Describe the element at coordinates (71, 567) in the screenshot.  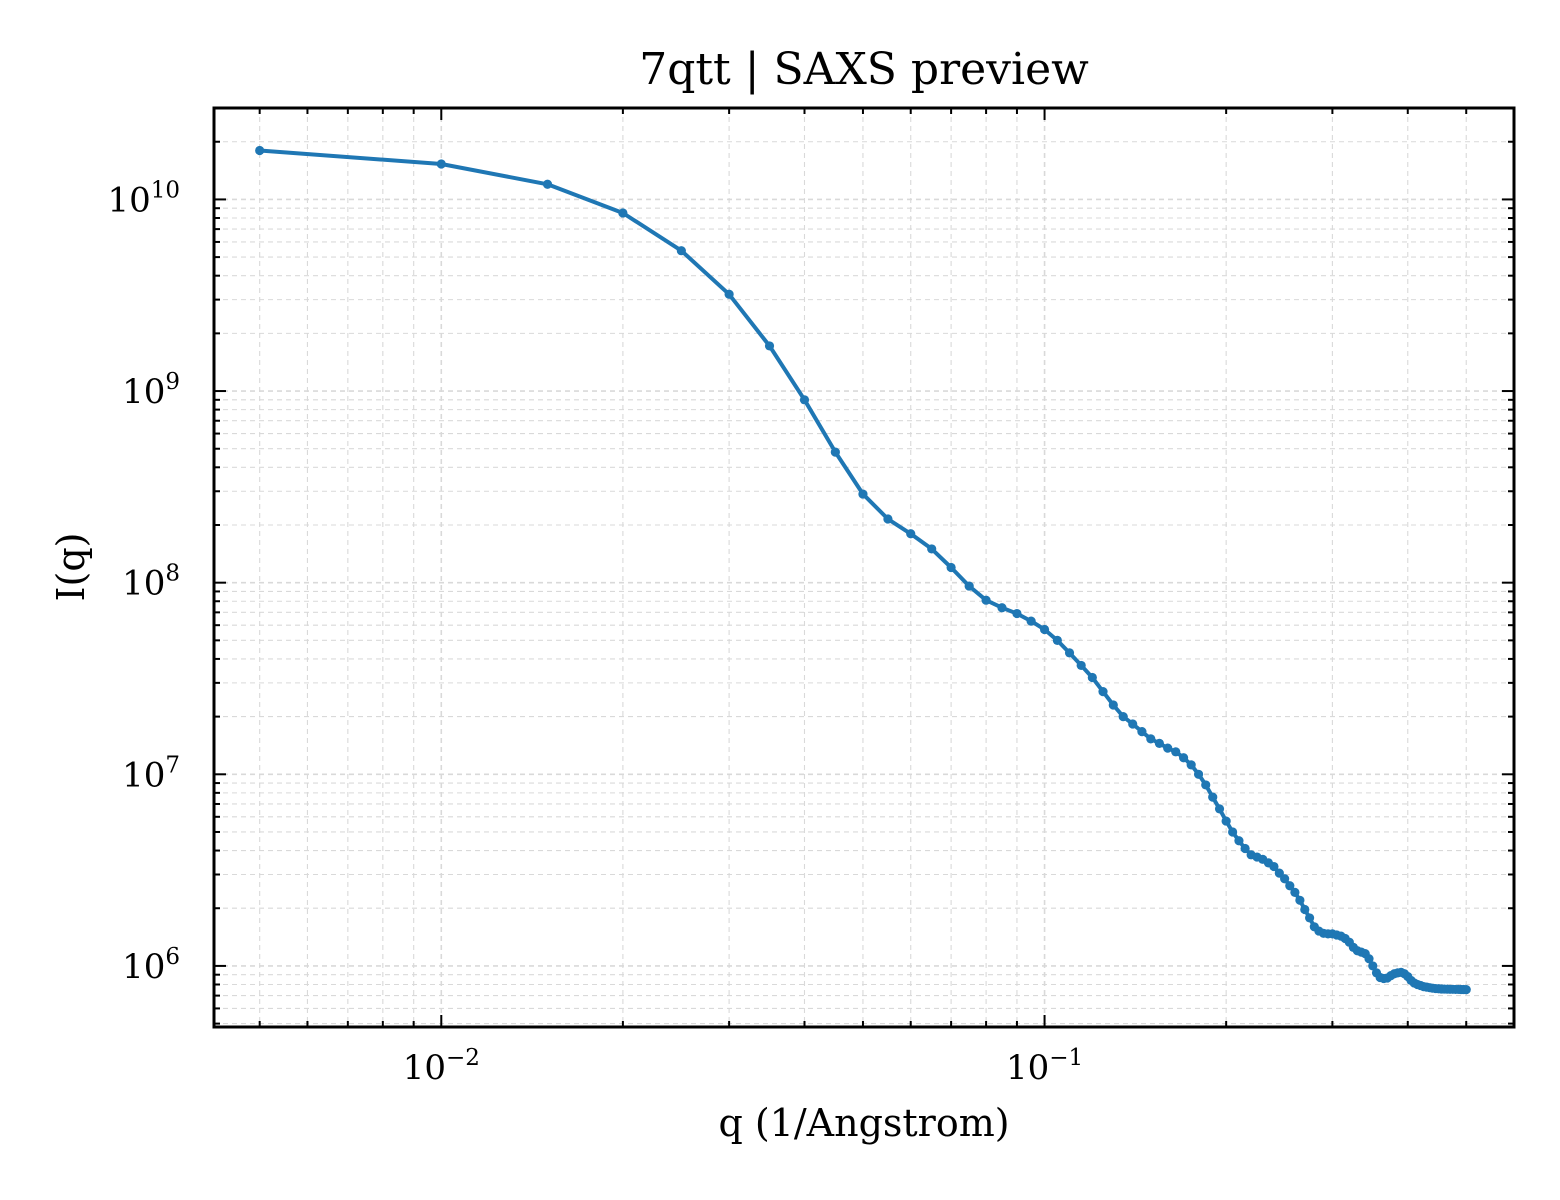
I see `y-axis-label: I(q)` at that location.